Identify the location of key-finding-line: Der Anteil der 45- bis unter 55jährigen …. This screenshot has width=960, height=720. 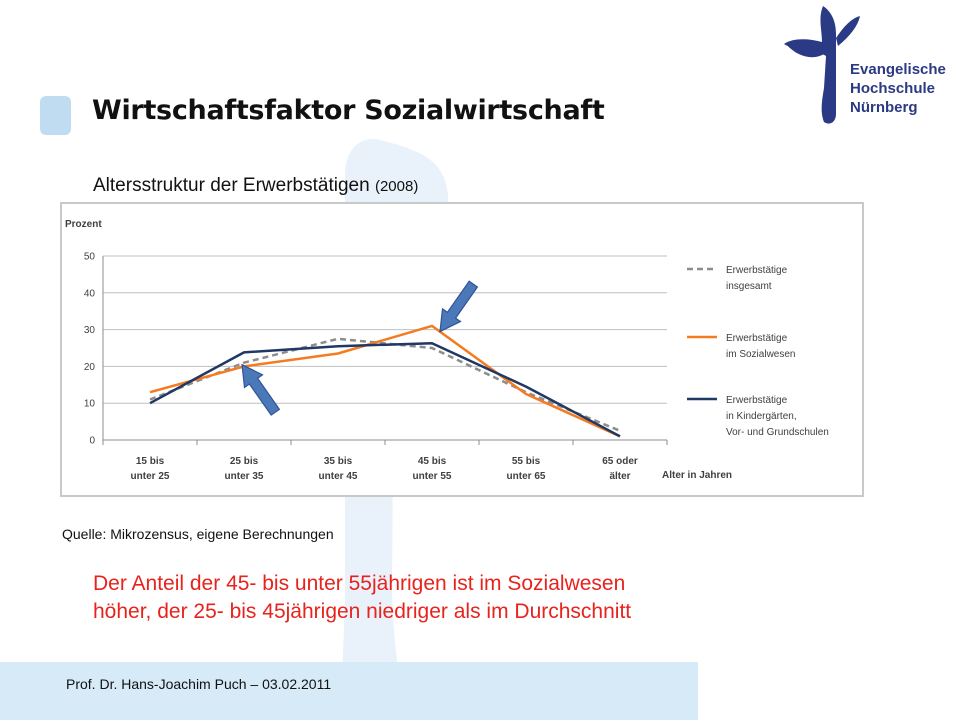
(359, 583).